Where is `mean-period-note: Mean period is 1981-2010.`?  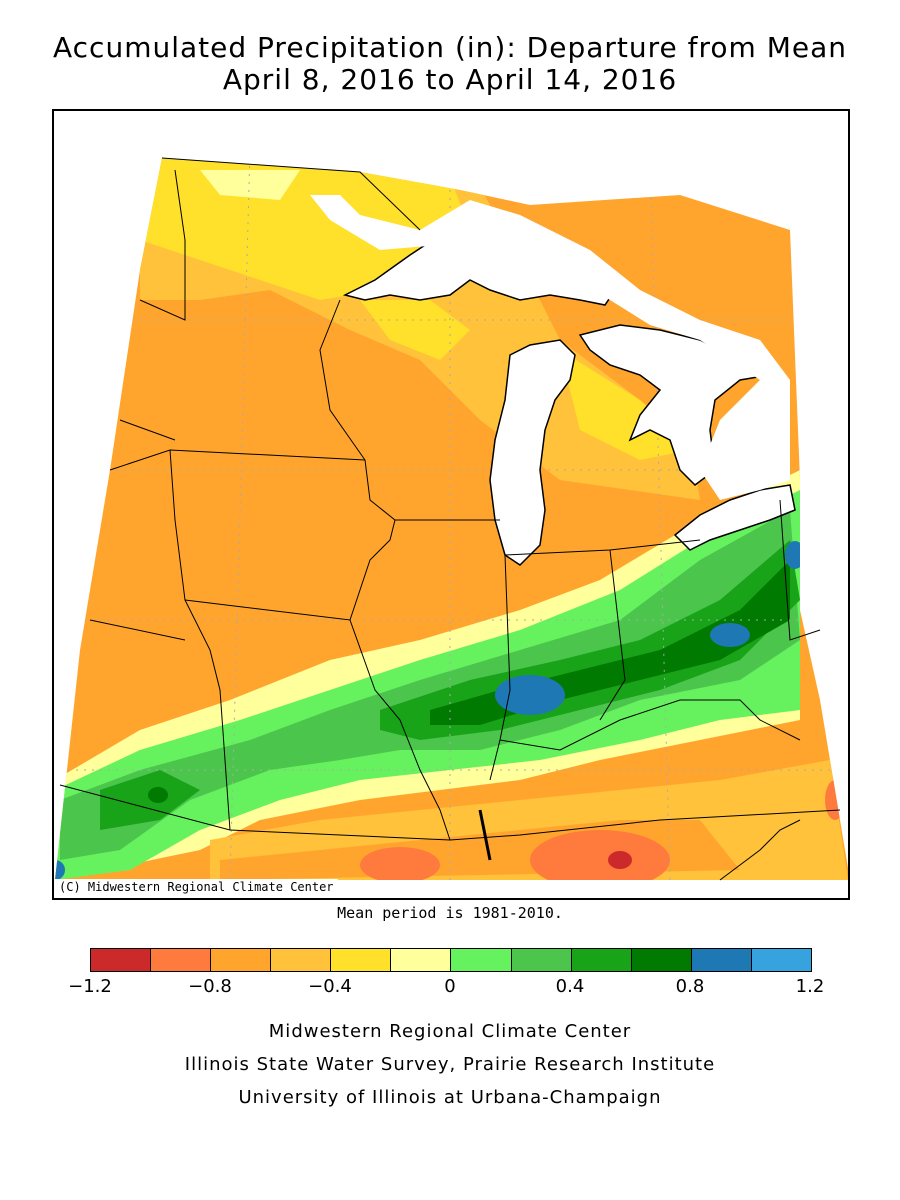 mean-period-note: Mean period is 1981-2010. is located at coordinates (450, 913).